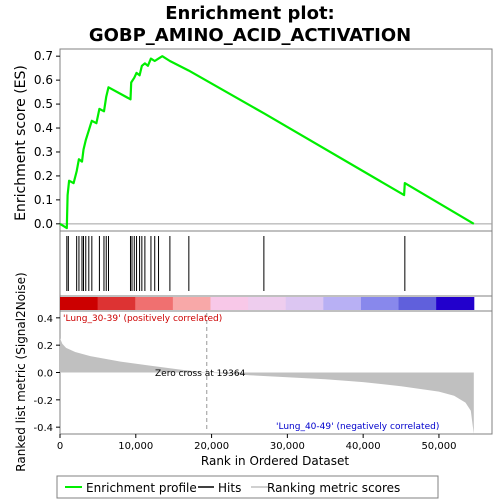 The image size is (500, 500). Describe the element at coordinates (43, 428) in the screenshot. I see `metric-y-tick-label: -0.4` at that location.